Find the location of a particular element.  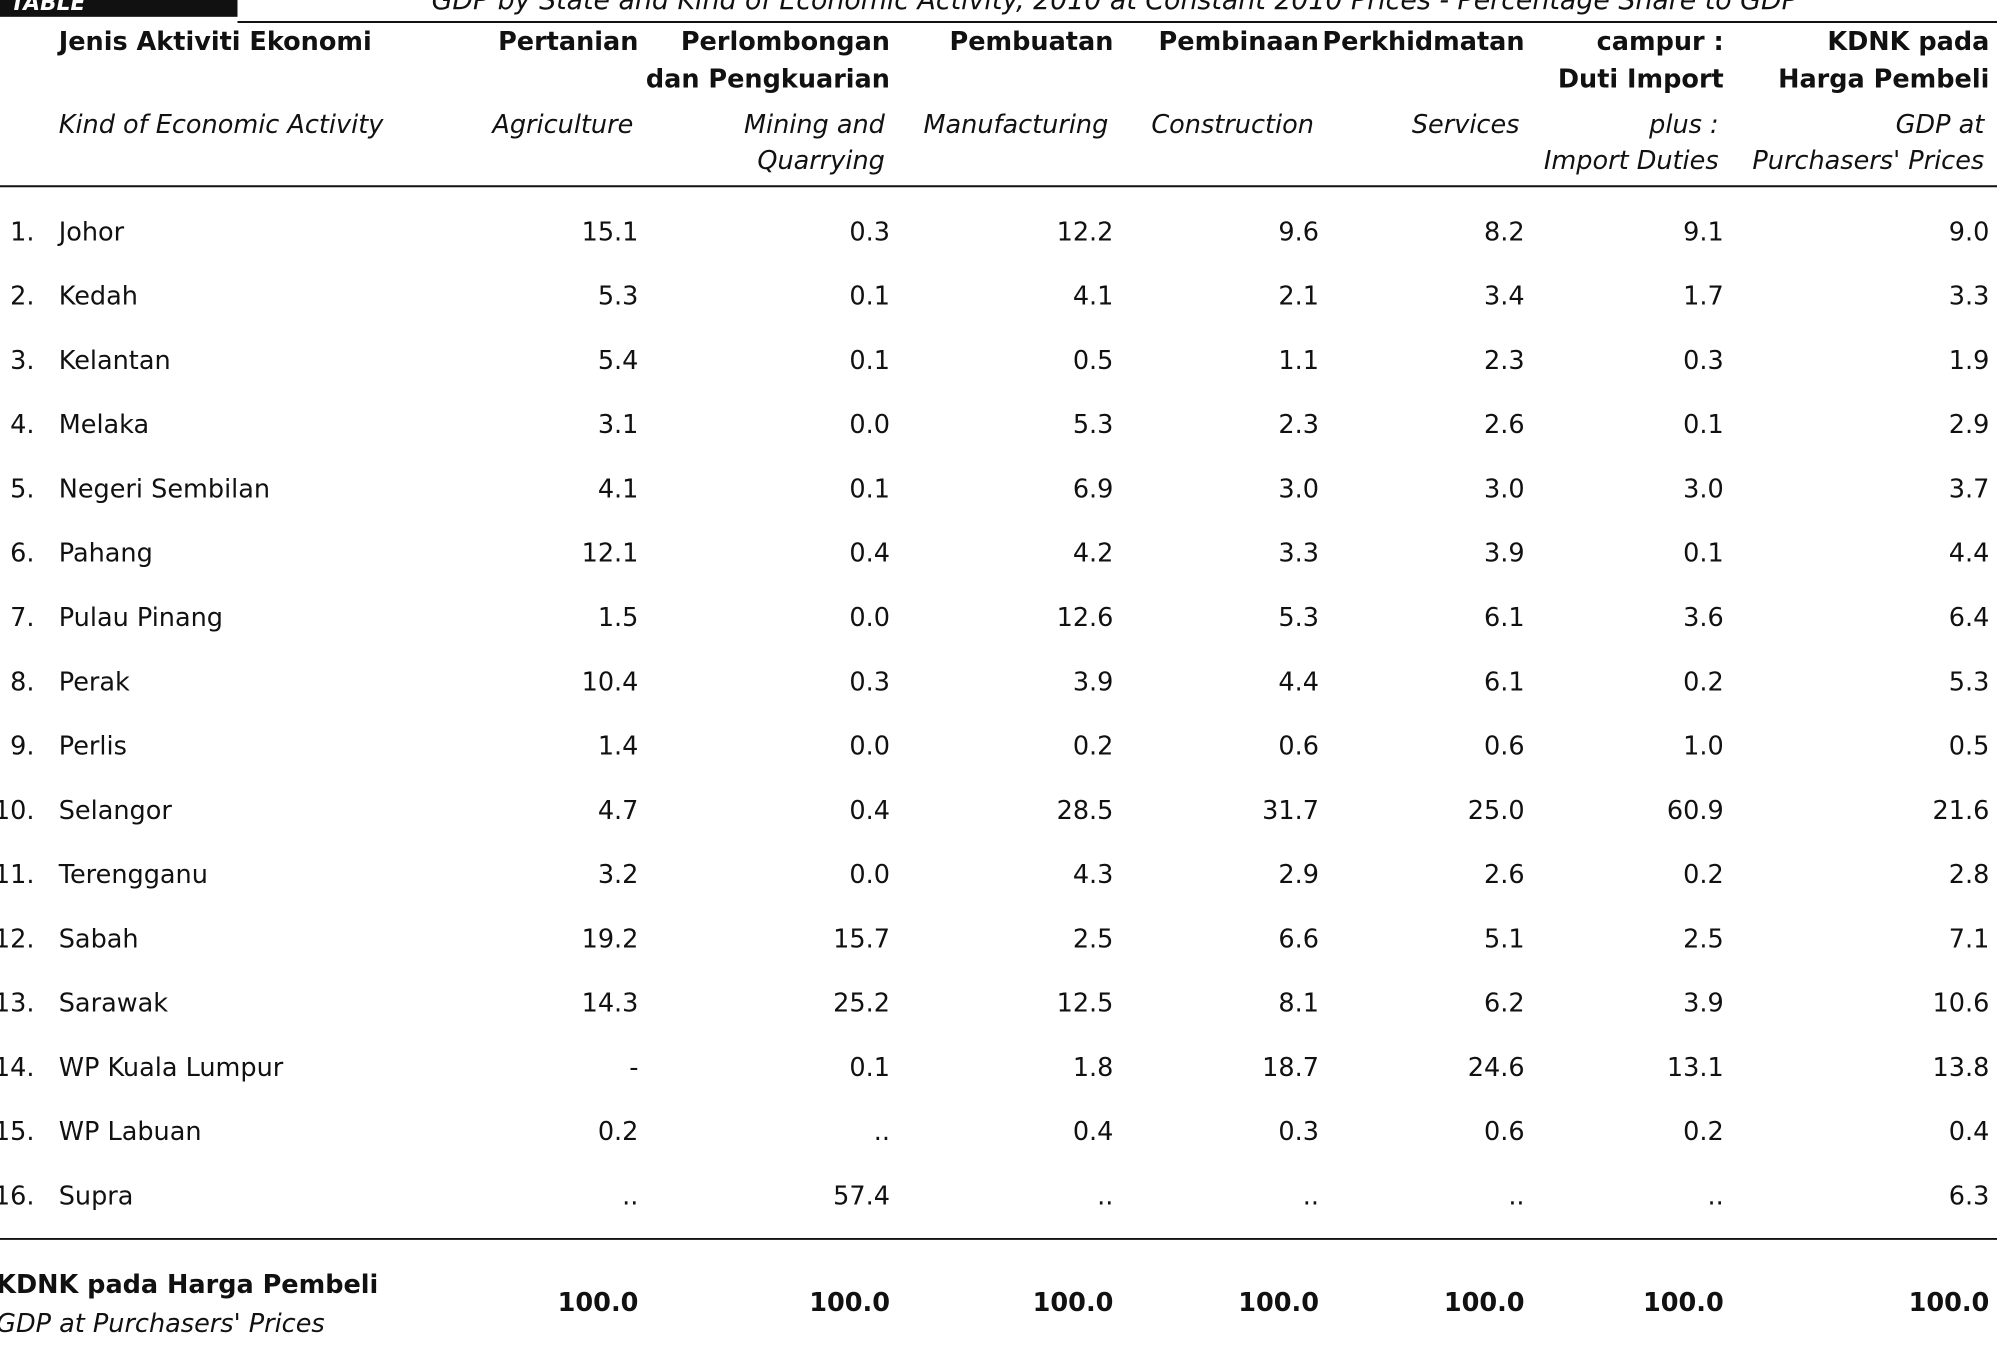

cell: 4.1 is located at coordinates (1093, 296).